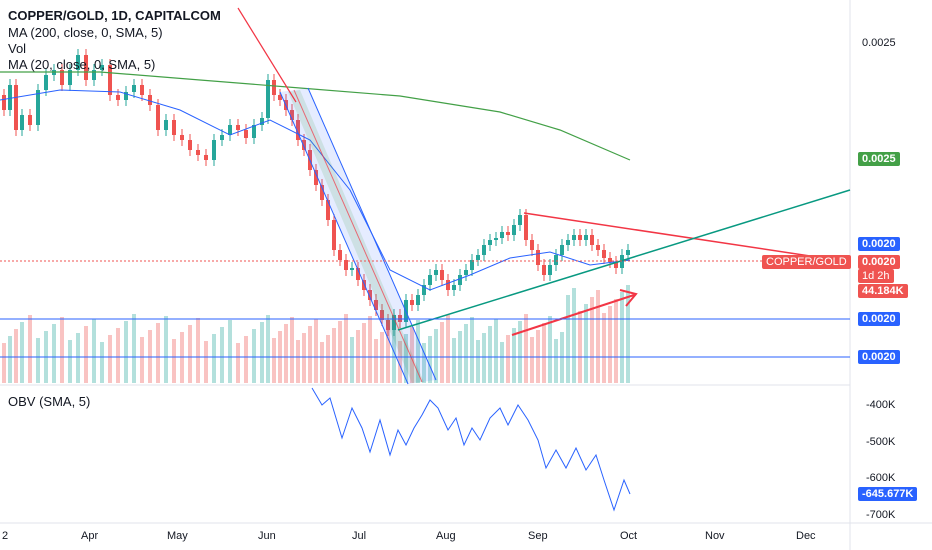  Describe the element at coordinates (806, 536) in the screenshot. I see `time-label: Dec` at that location.